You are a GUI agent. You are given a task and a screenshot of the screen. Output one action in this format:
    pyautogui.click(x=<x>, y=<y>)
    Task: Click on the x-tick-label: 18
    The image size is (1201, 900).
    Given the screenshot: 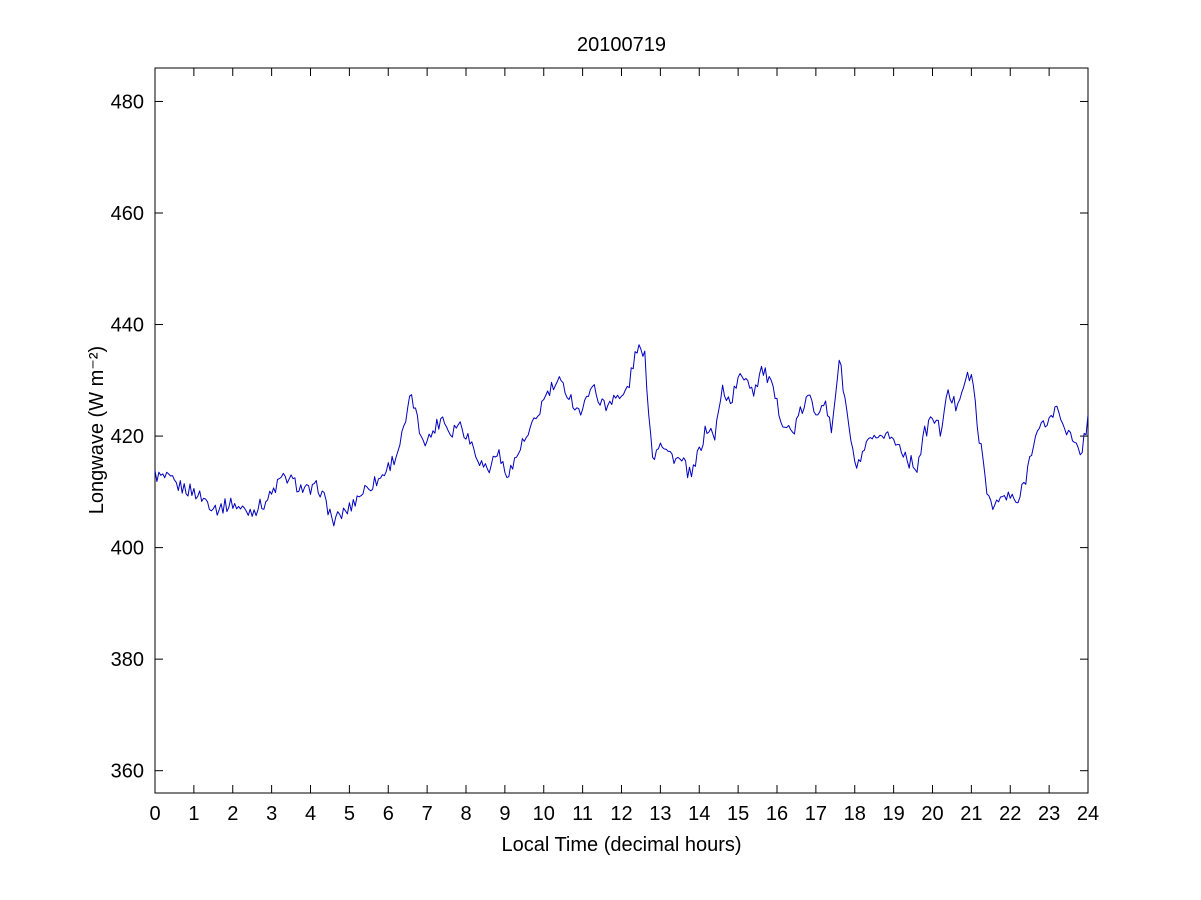 What is the action you would take?
    pyautogui.click(x=855, y=814)
    